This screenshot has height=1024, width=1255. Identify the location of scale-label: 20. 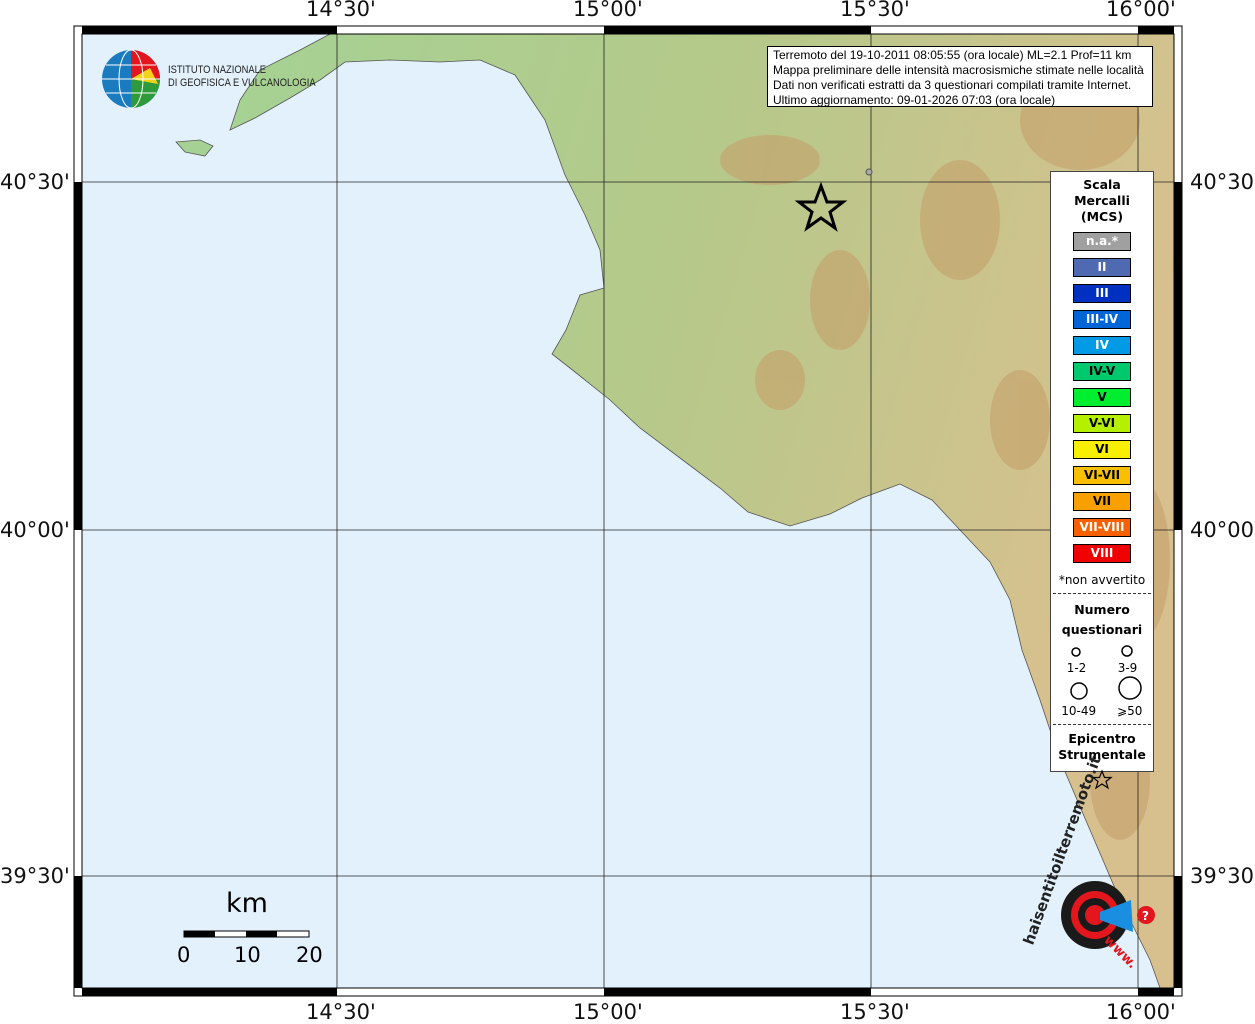
(309, 955).